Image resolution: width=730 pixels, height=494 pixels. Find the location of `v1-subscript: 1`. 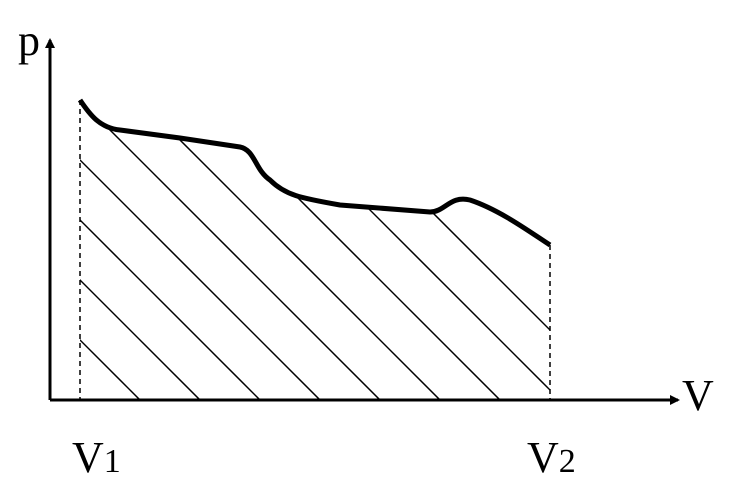

v1-subscript: 1 is located at coordinates (112, 461).